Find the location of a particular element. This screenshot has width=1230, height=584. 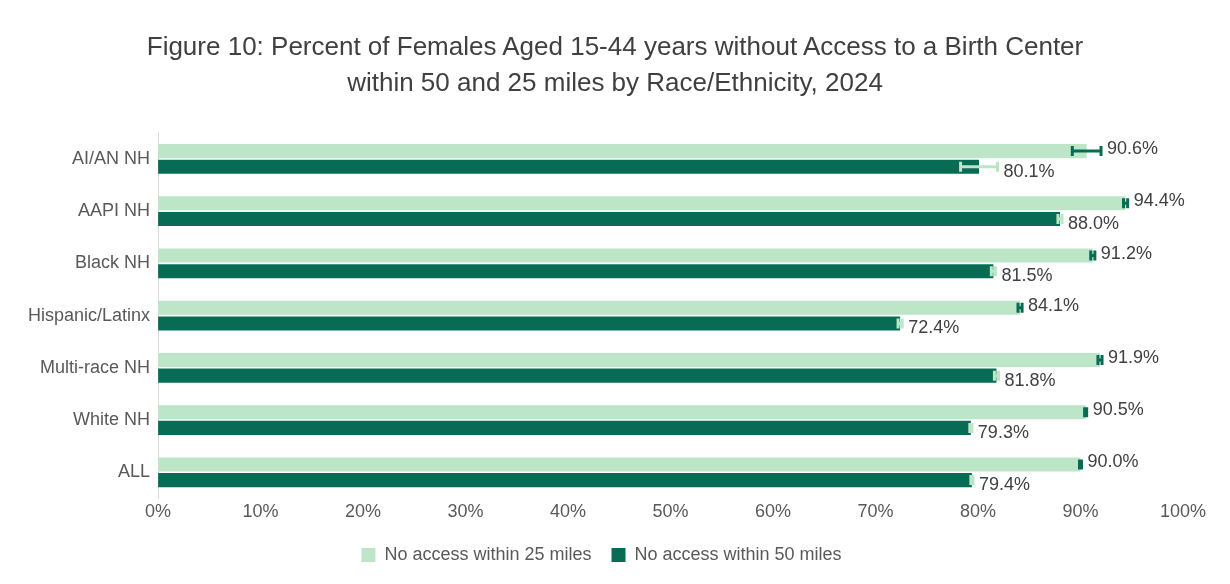

data-label: 91.2% is located at coordinates (1126, 252).